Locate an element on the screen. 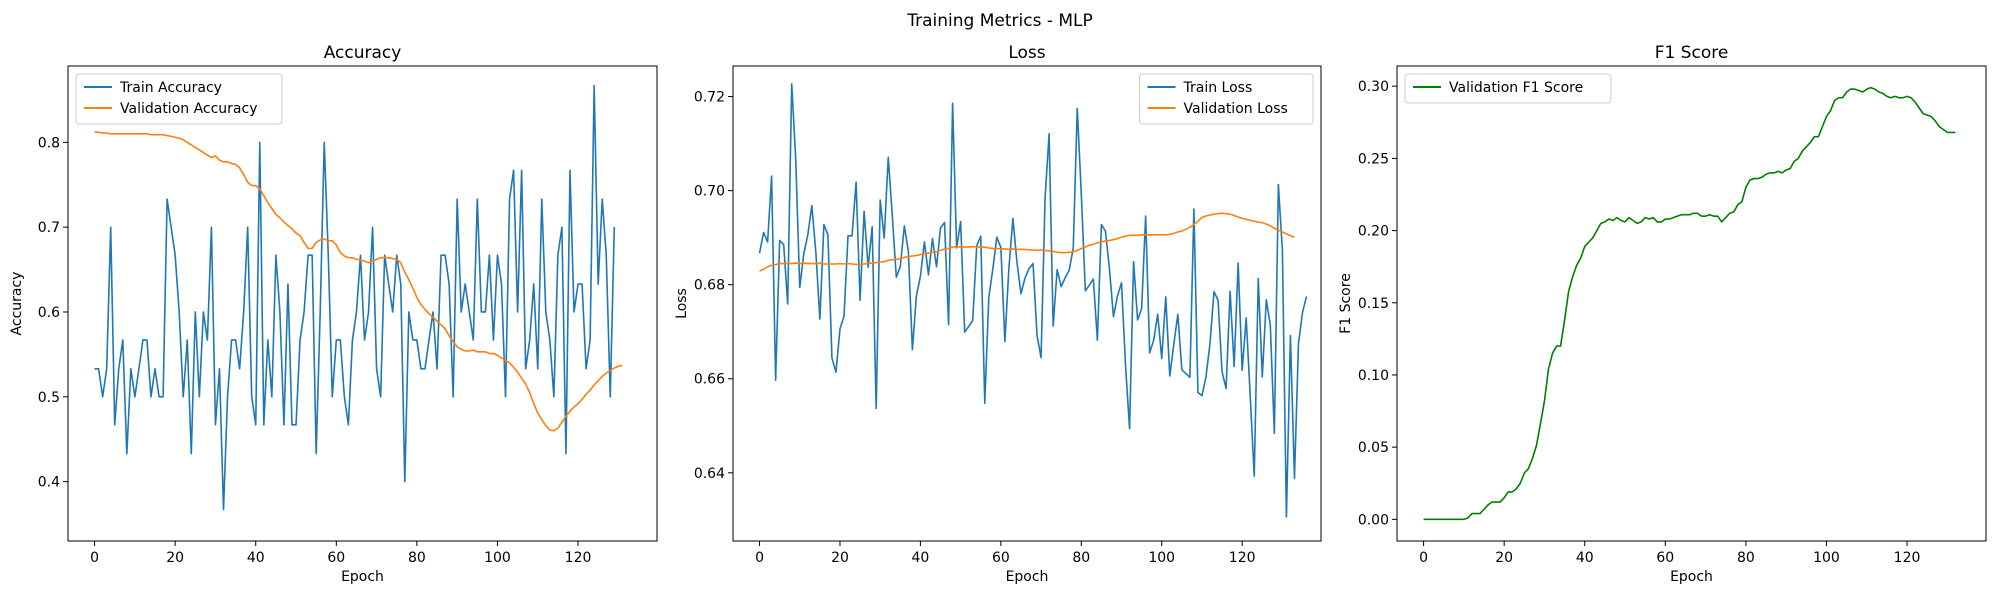 Image resolution: width=2000 pixels, height=600 pixels. y-tick-label: 0.05 is located at coordinates (1373, 448).